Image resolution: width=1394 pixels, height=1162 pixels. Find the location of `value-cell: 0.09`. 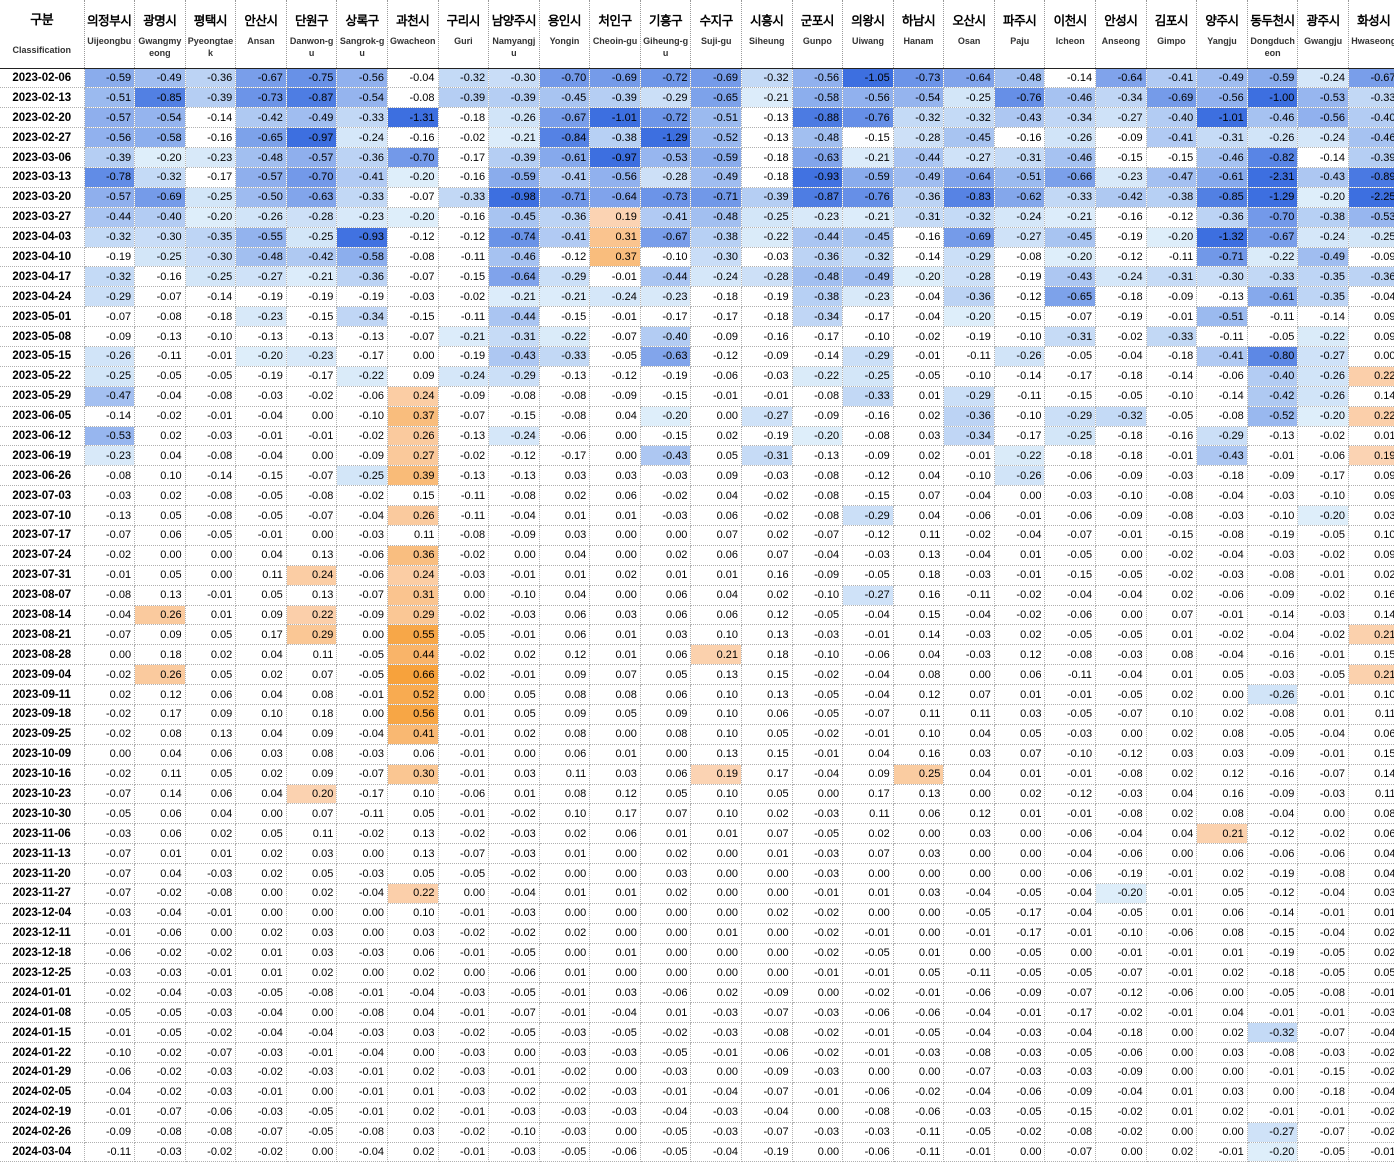

value-cell: 0.09 is located at coordinates (1371, 496).